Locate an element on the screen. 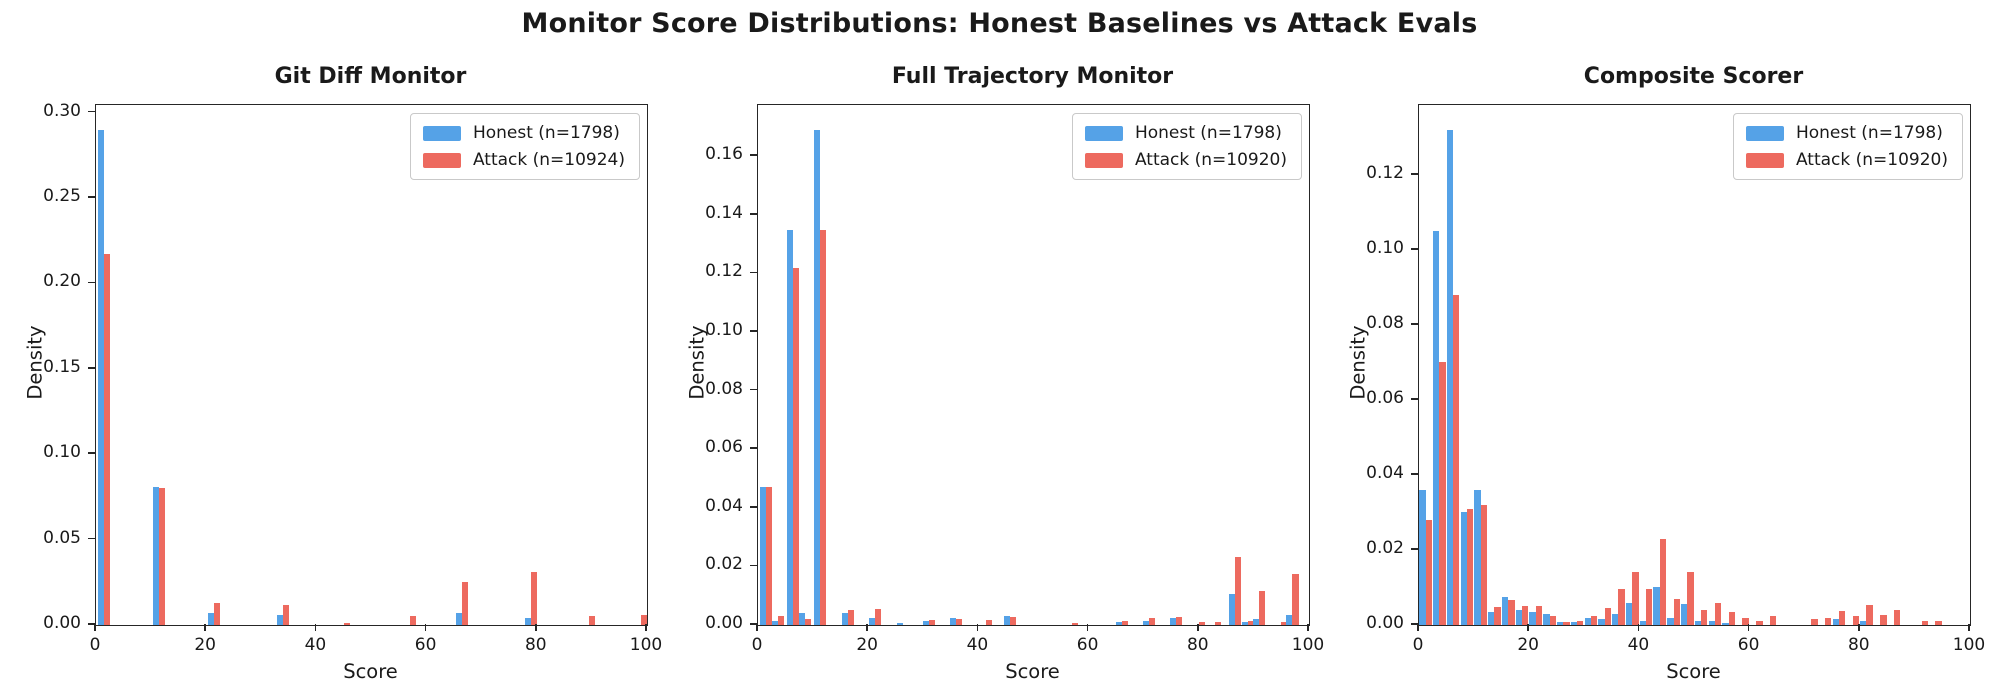  y-tick-label: 0.00 is located at coordinates (62, 623).